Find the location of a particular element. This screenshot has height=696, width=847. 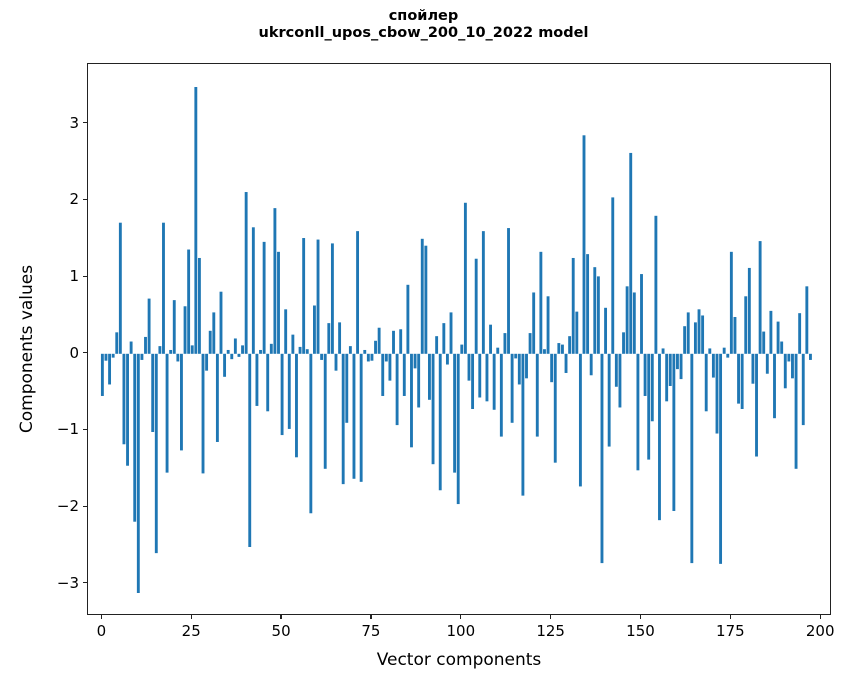

y-tick-label: 3 is located at coordinates (74, 122).